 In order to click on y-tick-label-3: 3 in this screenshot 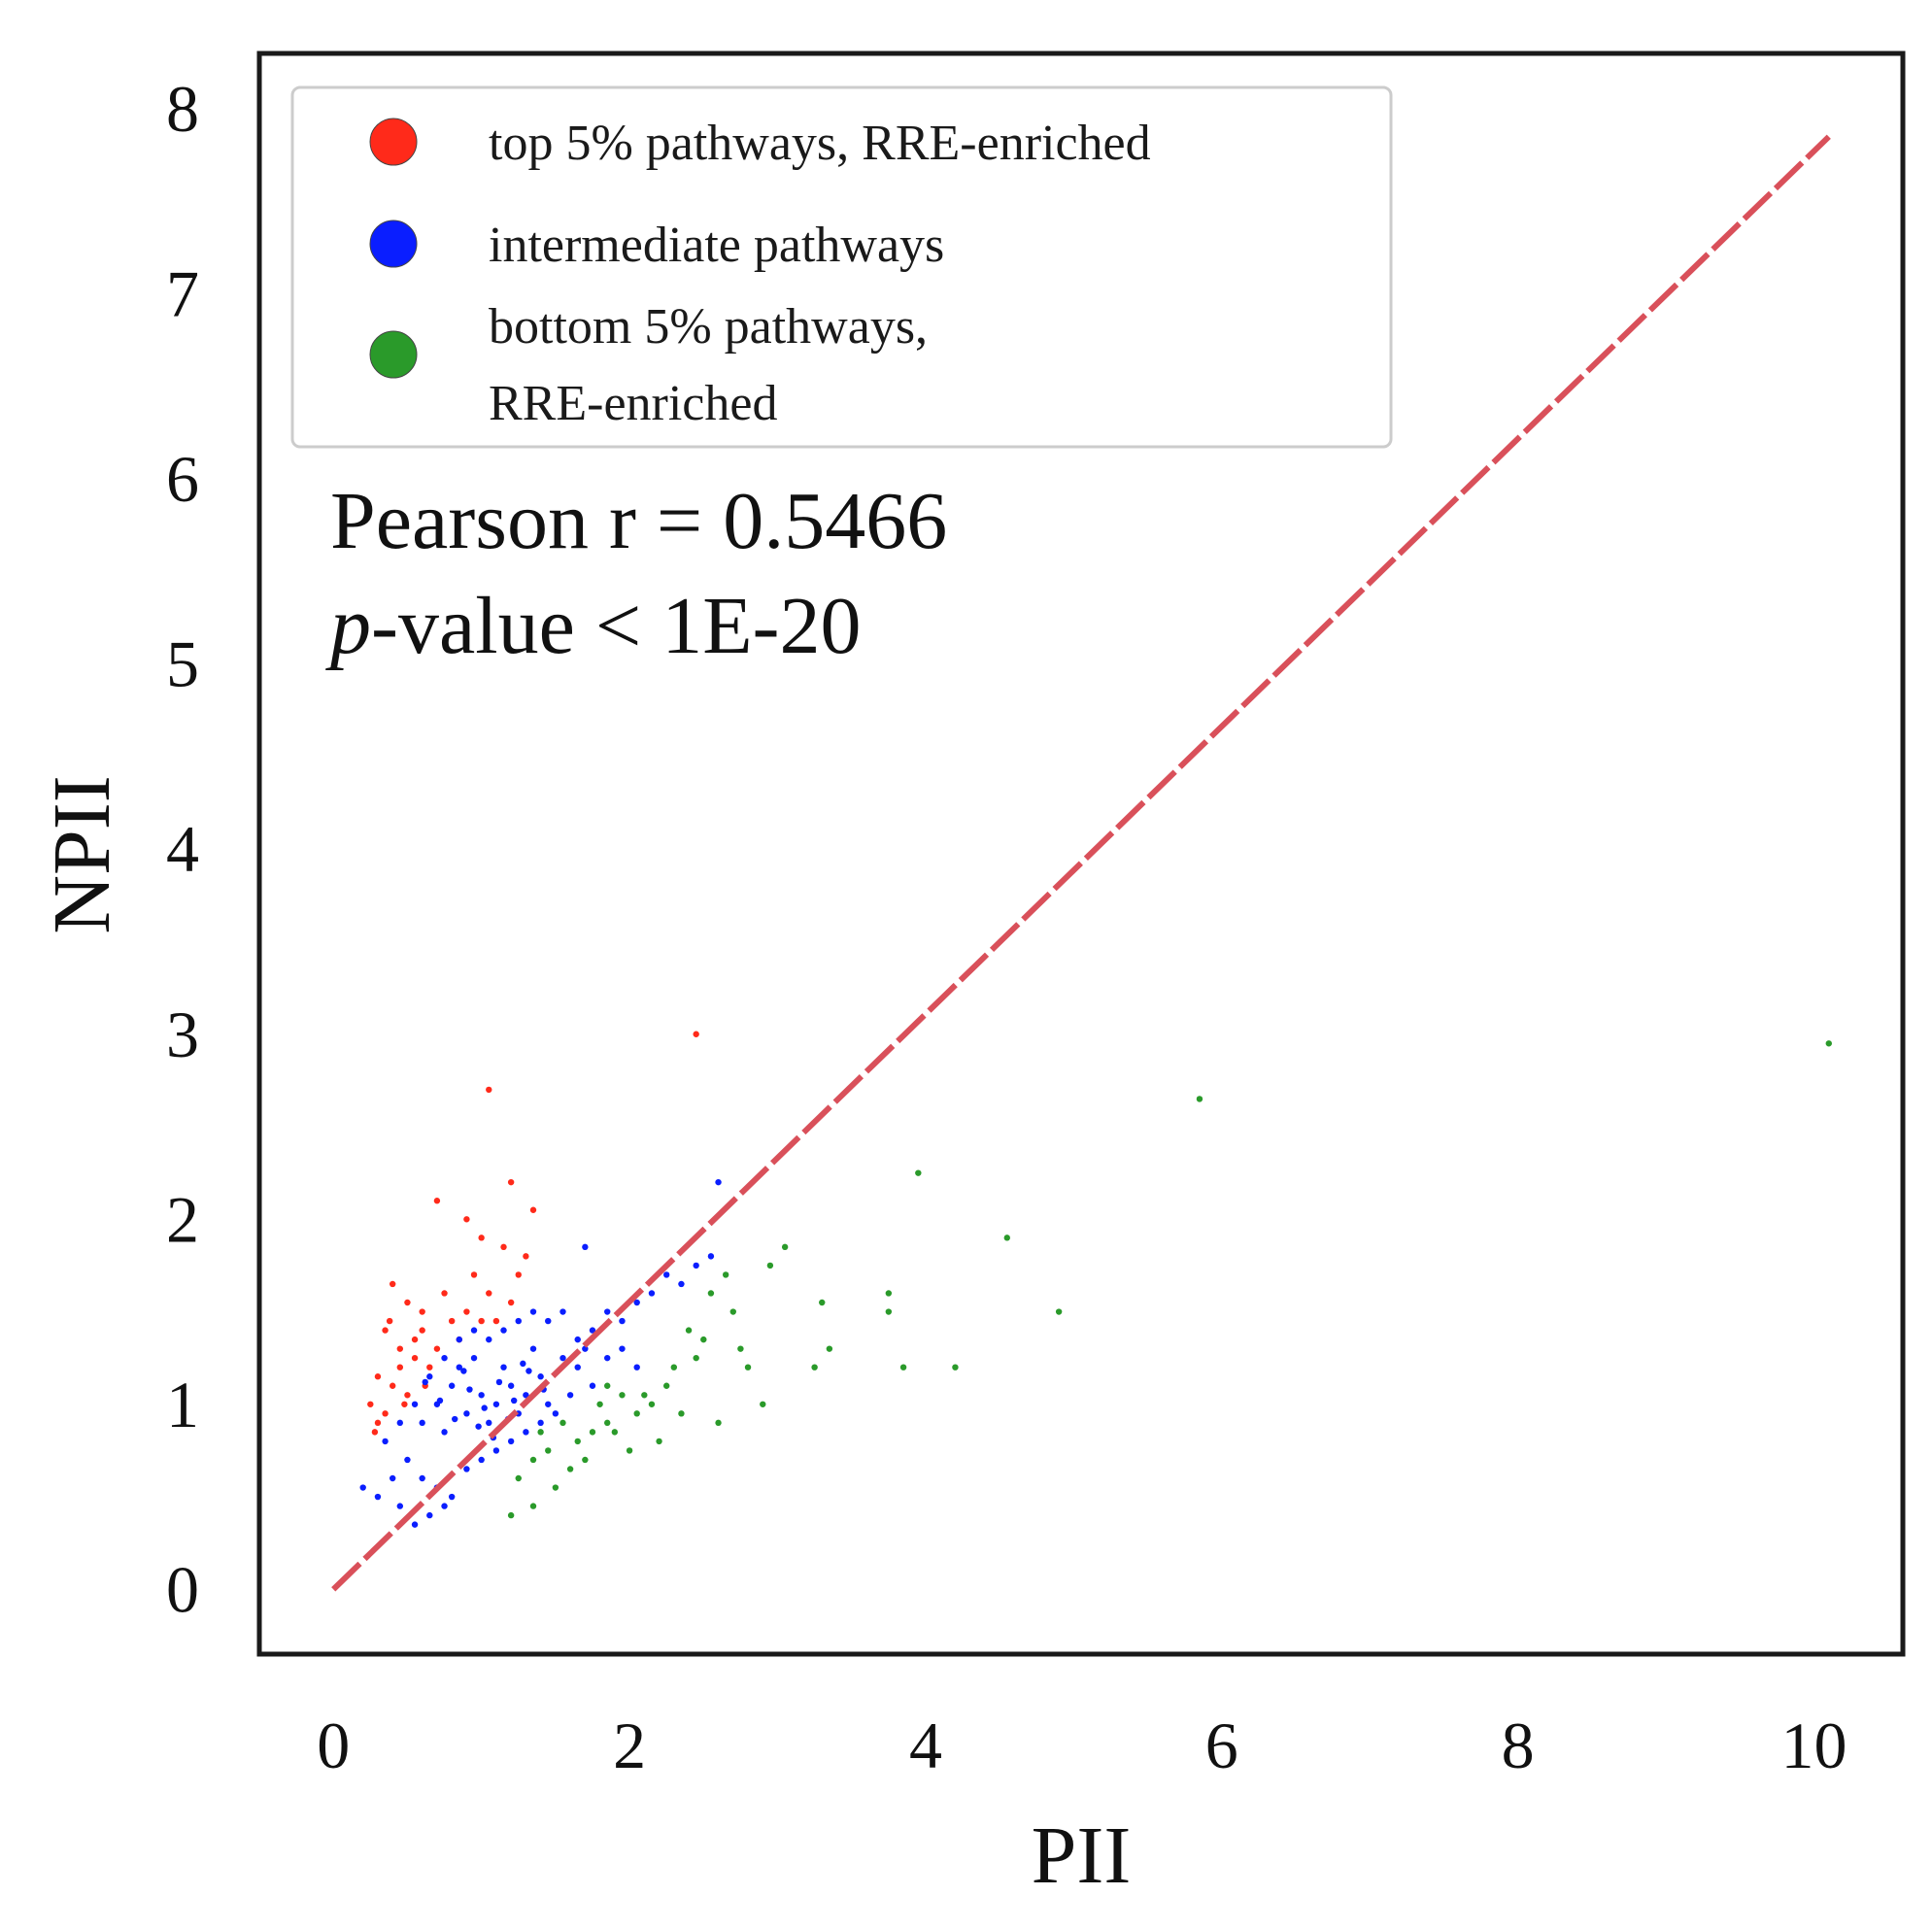, I will do `click(182, 1034)`.